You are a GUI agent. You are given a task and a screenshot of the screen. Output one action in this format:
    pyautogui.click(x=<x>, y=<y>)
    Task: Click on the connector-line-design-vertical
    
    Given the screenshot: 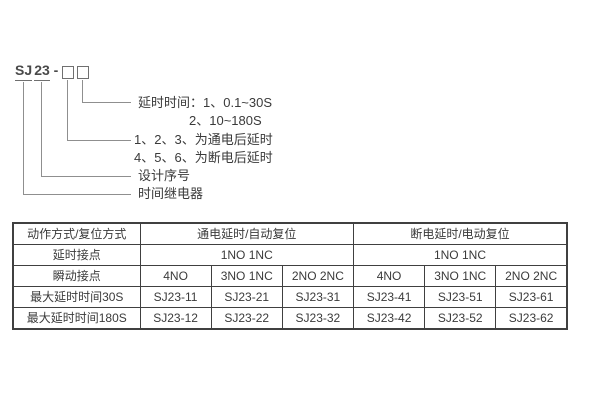 What is the action you would take?
    pyautogui.click(x=41, y=129)
    